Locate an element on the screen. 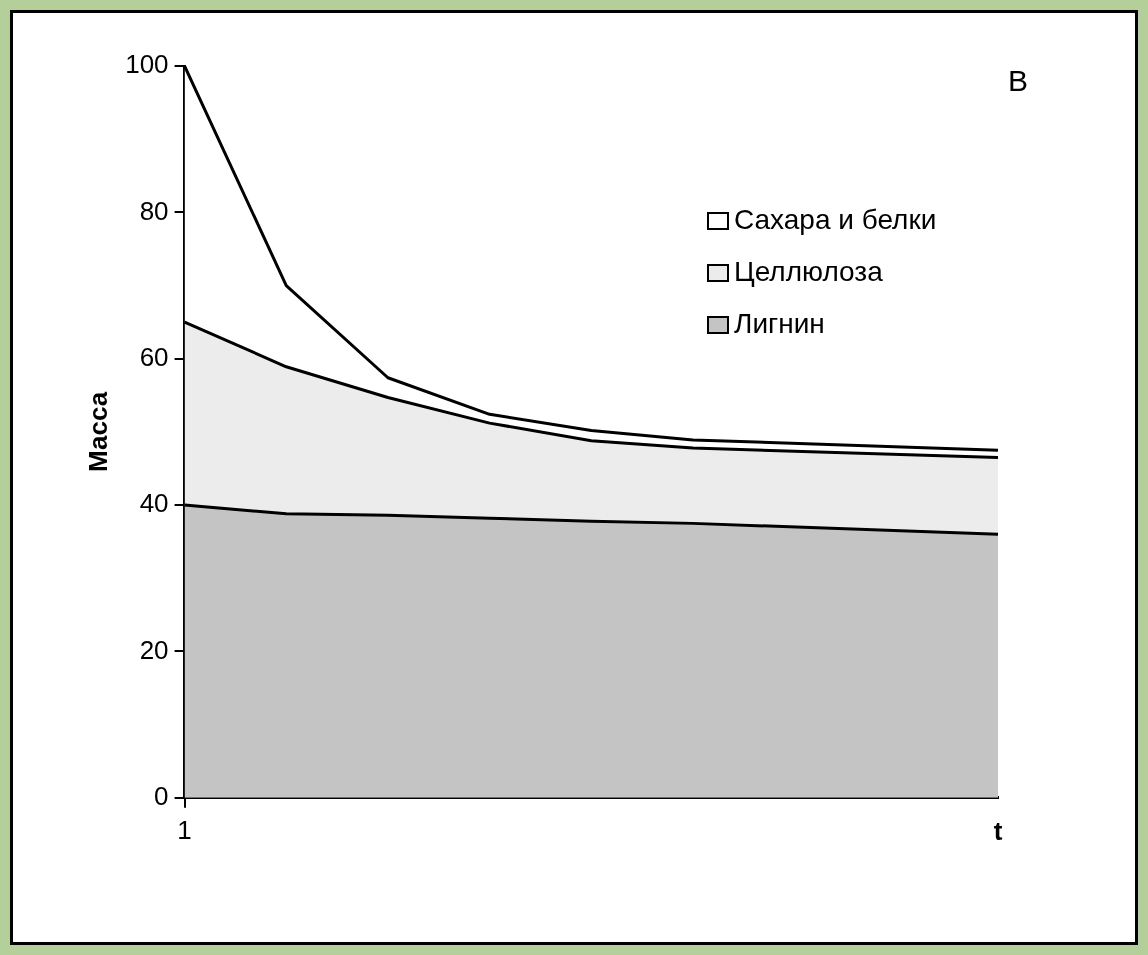  legend-label: Целлюлоза is located at coordinates (809, 271).